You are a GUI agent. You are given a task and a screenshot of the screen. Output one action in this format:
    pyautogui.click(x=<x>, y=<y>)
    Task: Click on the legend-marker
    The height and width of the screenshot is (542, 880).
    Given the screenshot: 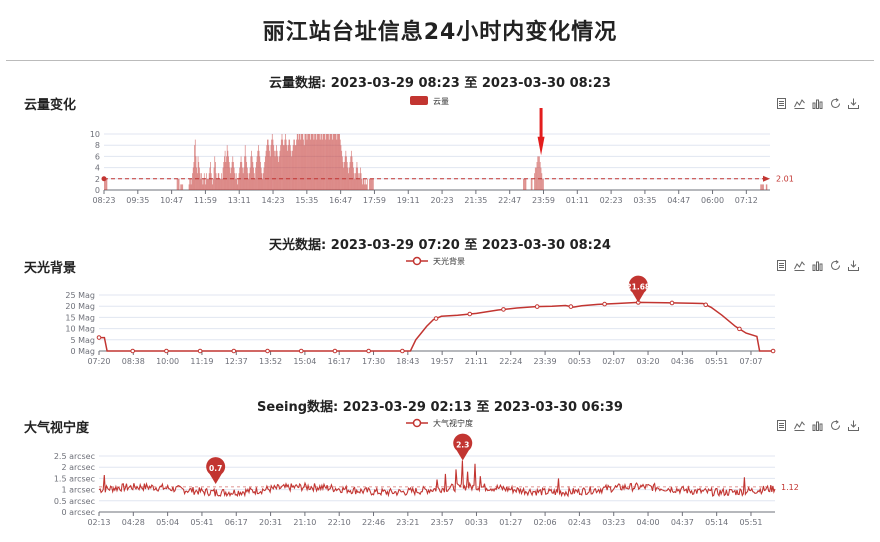 What is the action you would take?
    pyautogui.click(x=417, y=261)
    